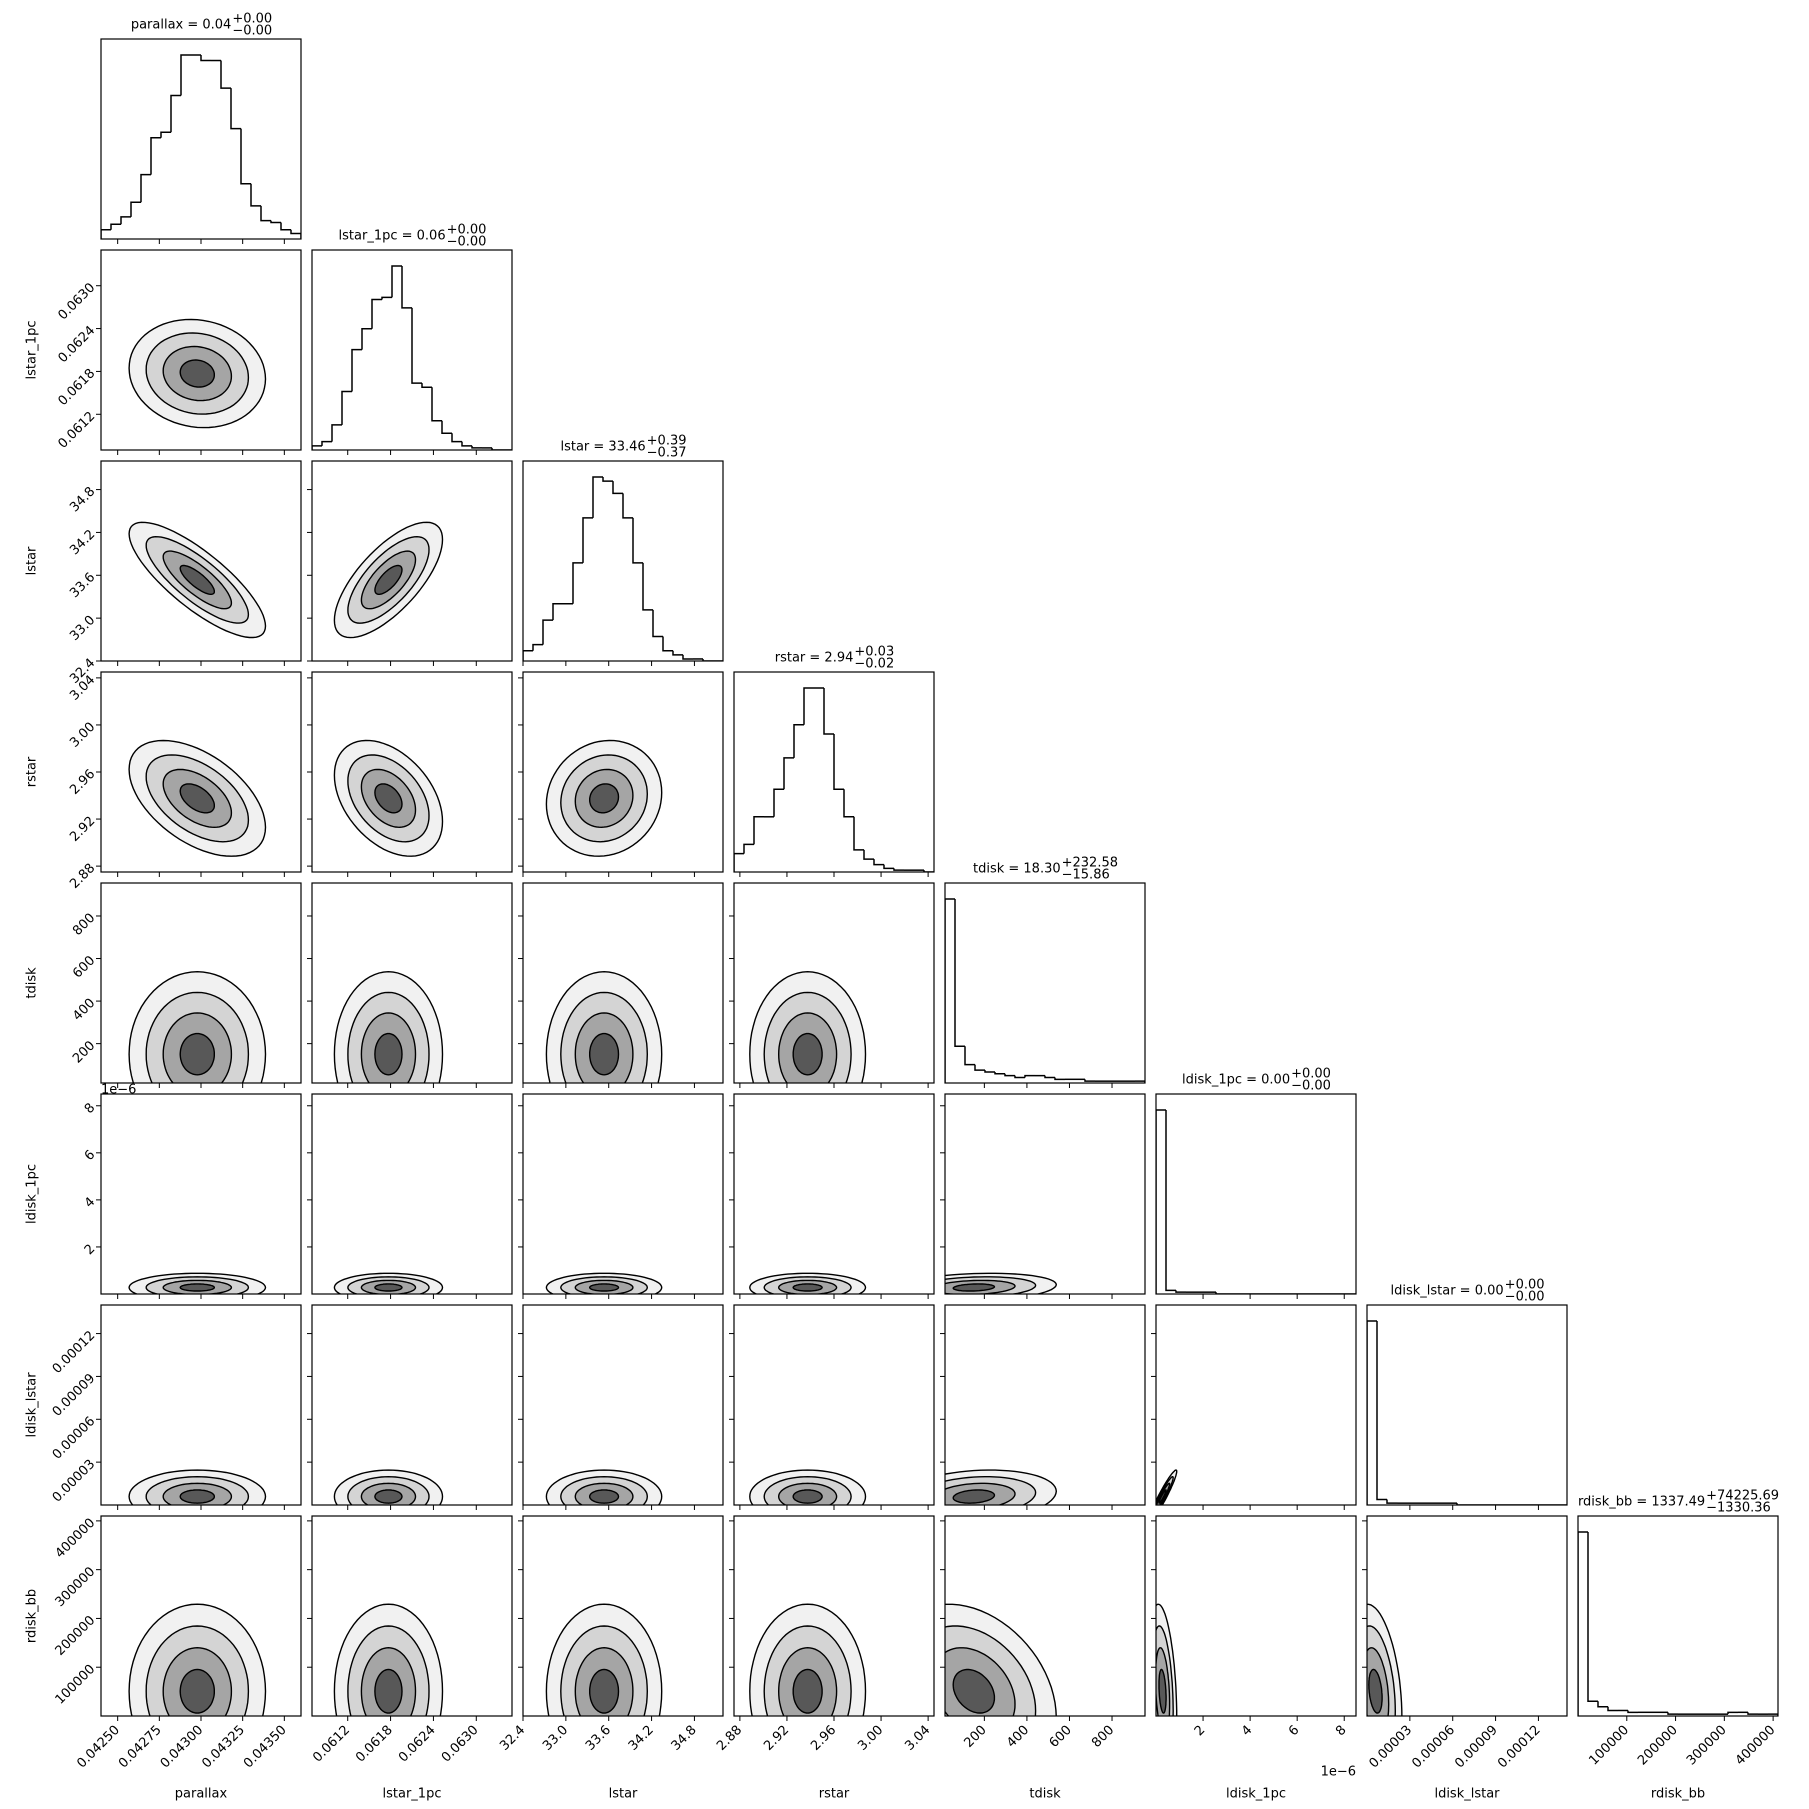 The width and height of the screenshot is (1809, 1809). Describe the element at coordinates (1017, 869) in the screenshot. I see `panel-title: tdisk = 18.30` at that location.